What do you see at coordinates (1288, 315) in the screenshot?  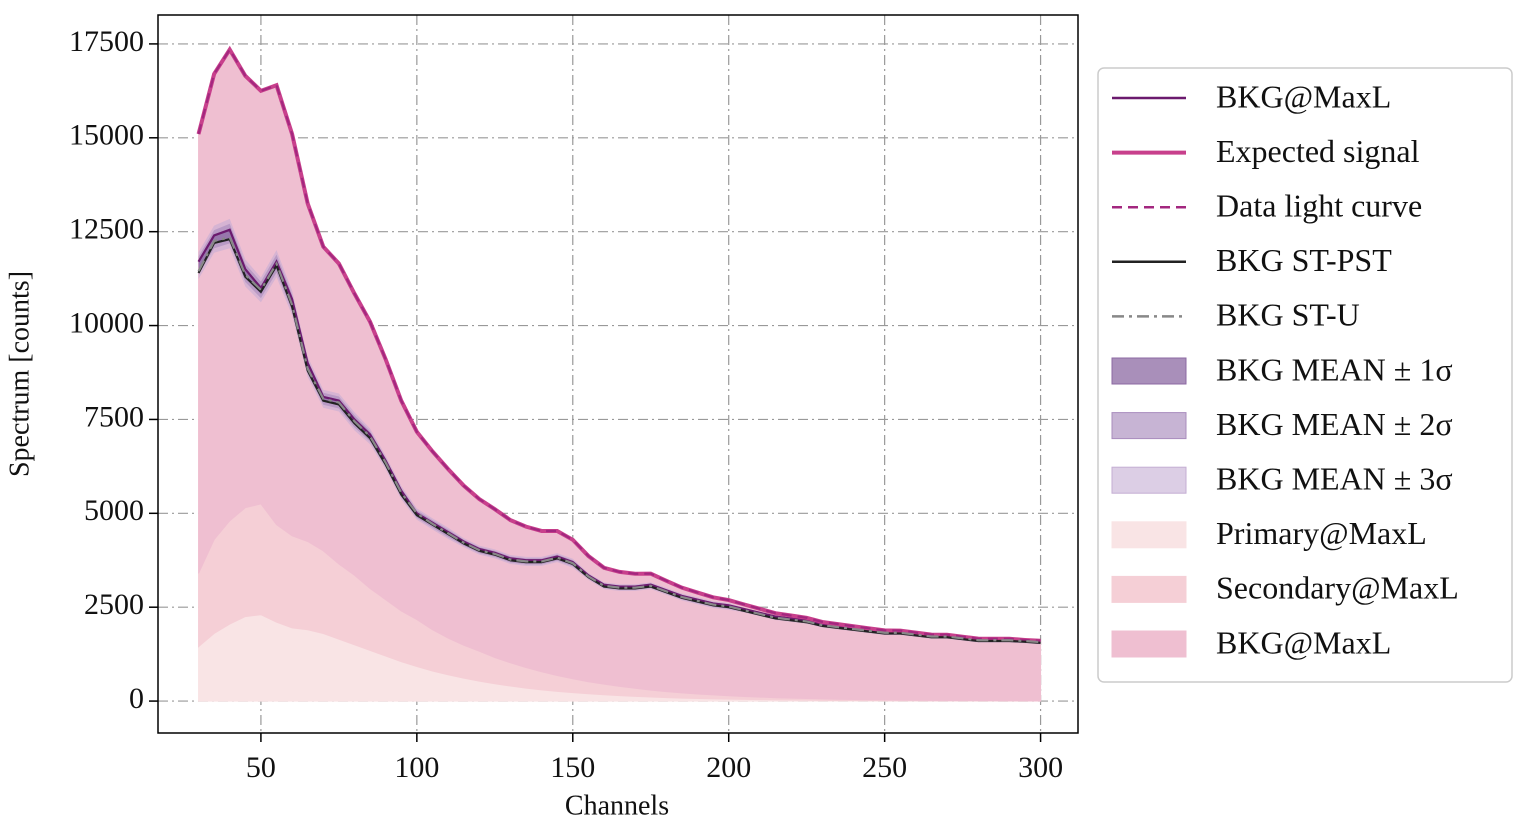 I see `legend-label: BKG ST-U` at bounding box center [1288, 315].